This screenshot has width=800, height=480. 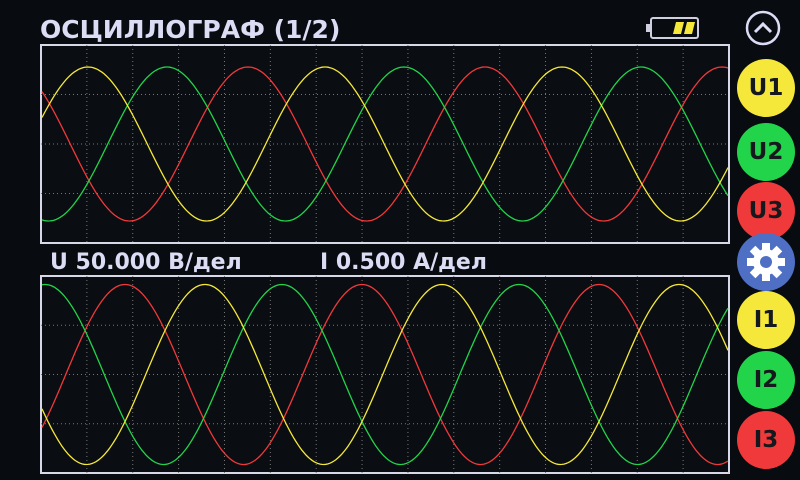 I want to click on channel-buttons: U1 U2 U3 I1 I2 I3, so click(x=766, y=264).